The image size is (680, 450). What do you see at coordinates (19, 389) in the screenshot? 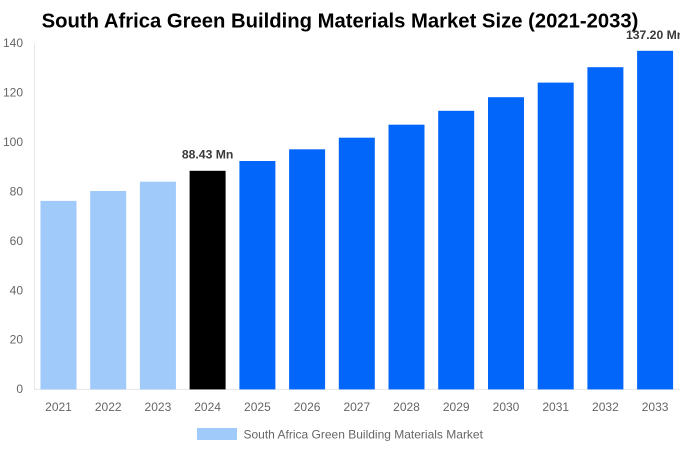
I see `svg-text: 0` at bounding box center [19, 389].